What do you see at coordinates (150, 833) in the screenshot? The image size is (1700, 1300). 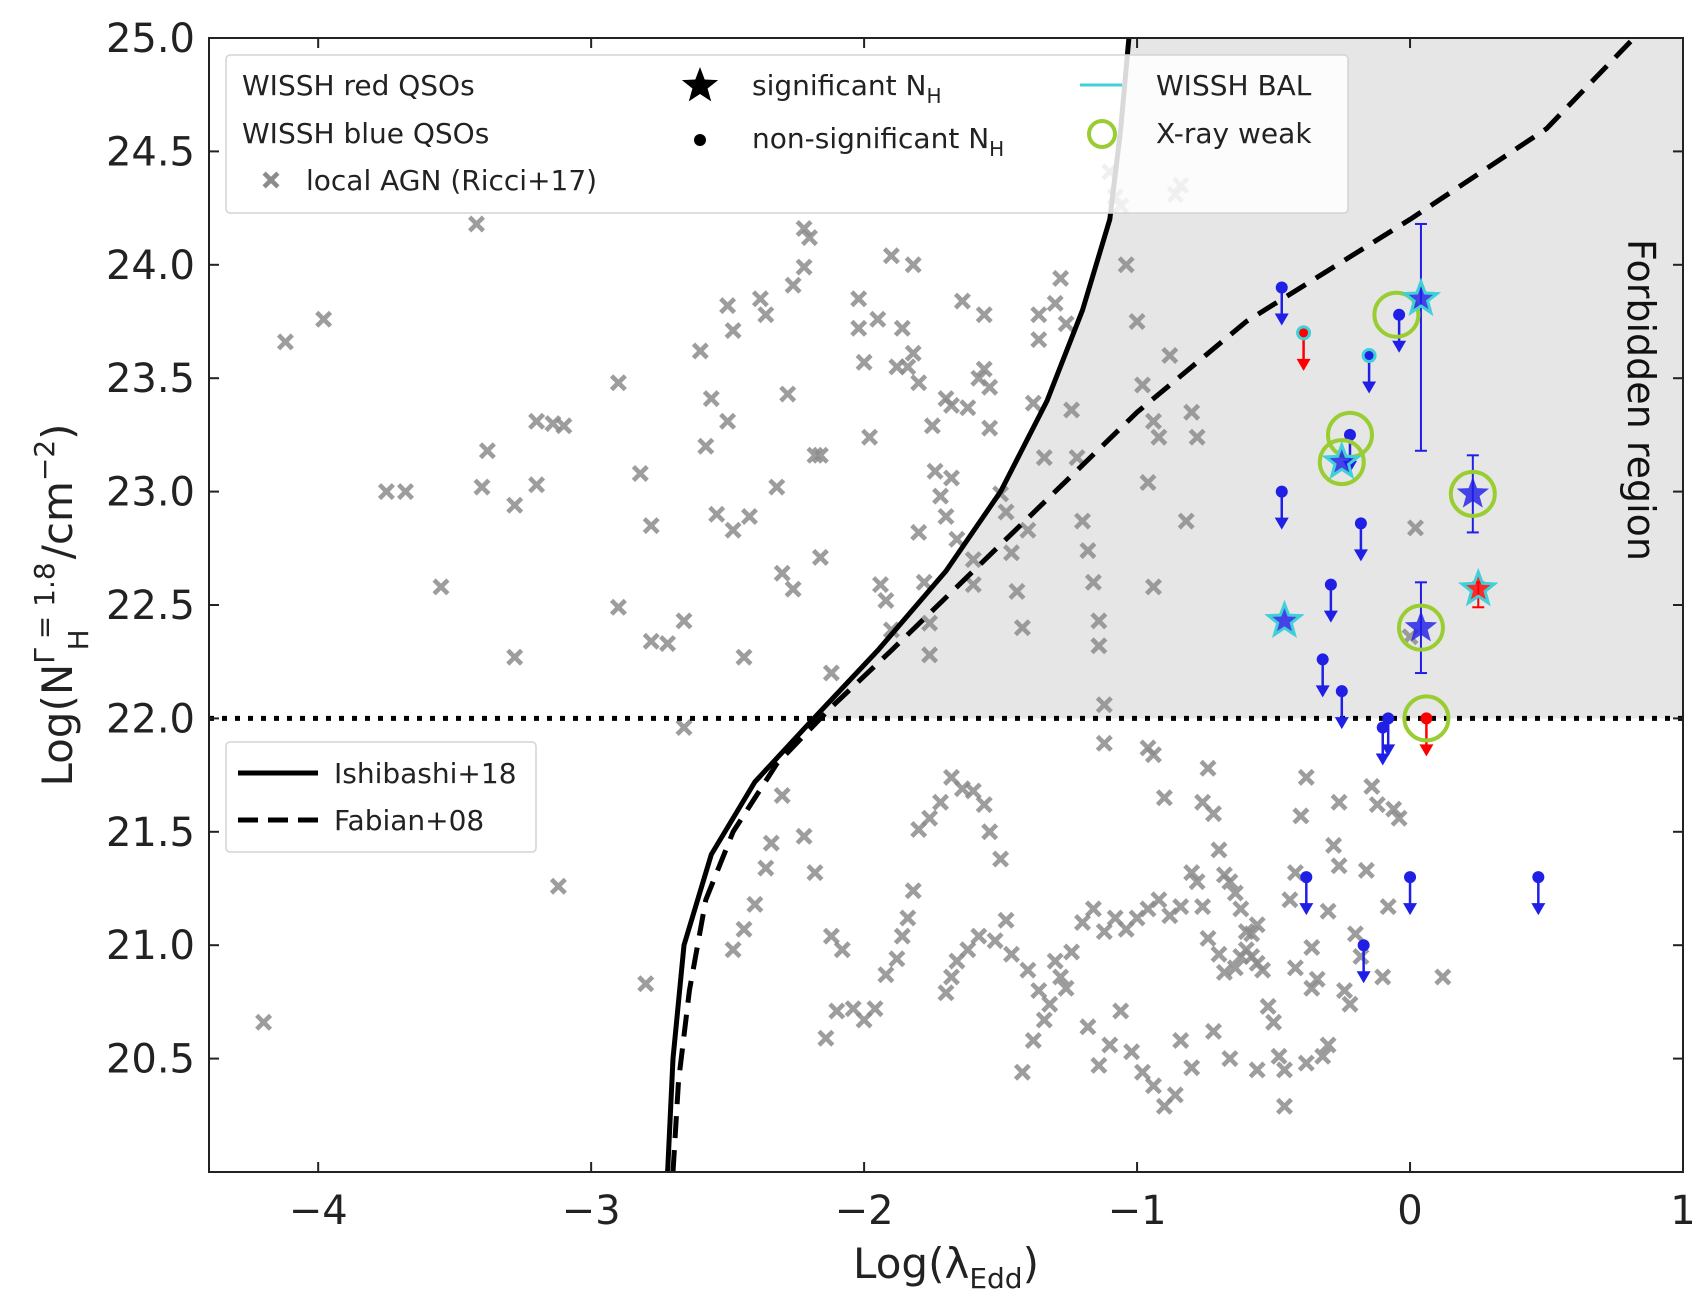 I see `y-tick-label: 21.5` at bounding box center [150, 833].